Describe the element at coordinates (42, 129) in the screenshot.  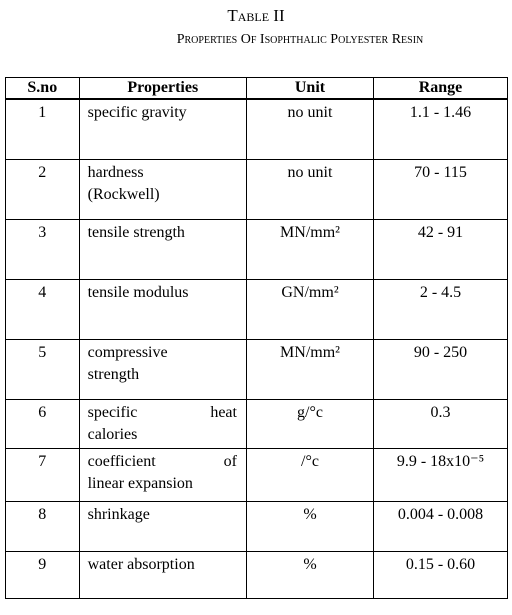
I see `cell: 1` at that location.